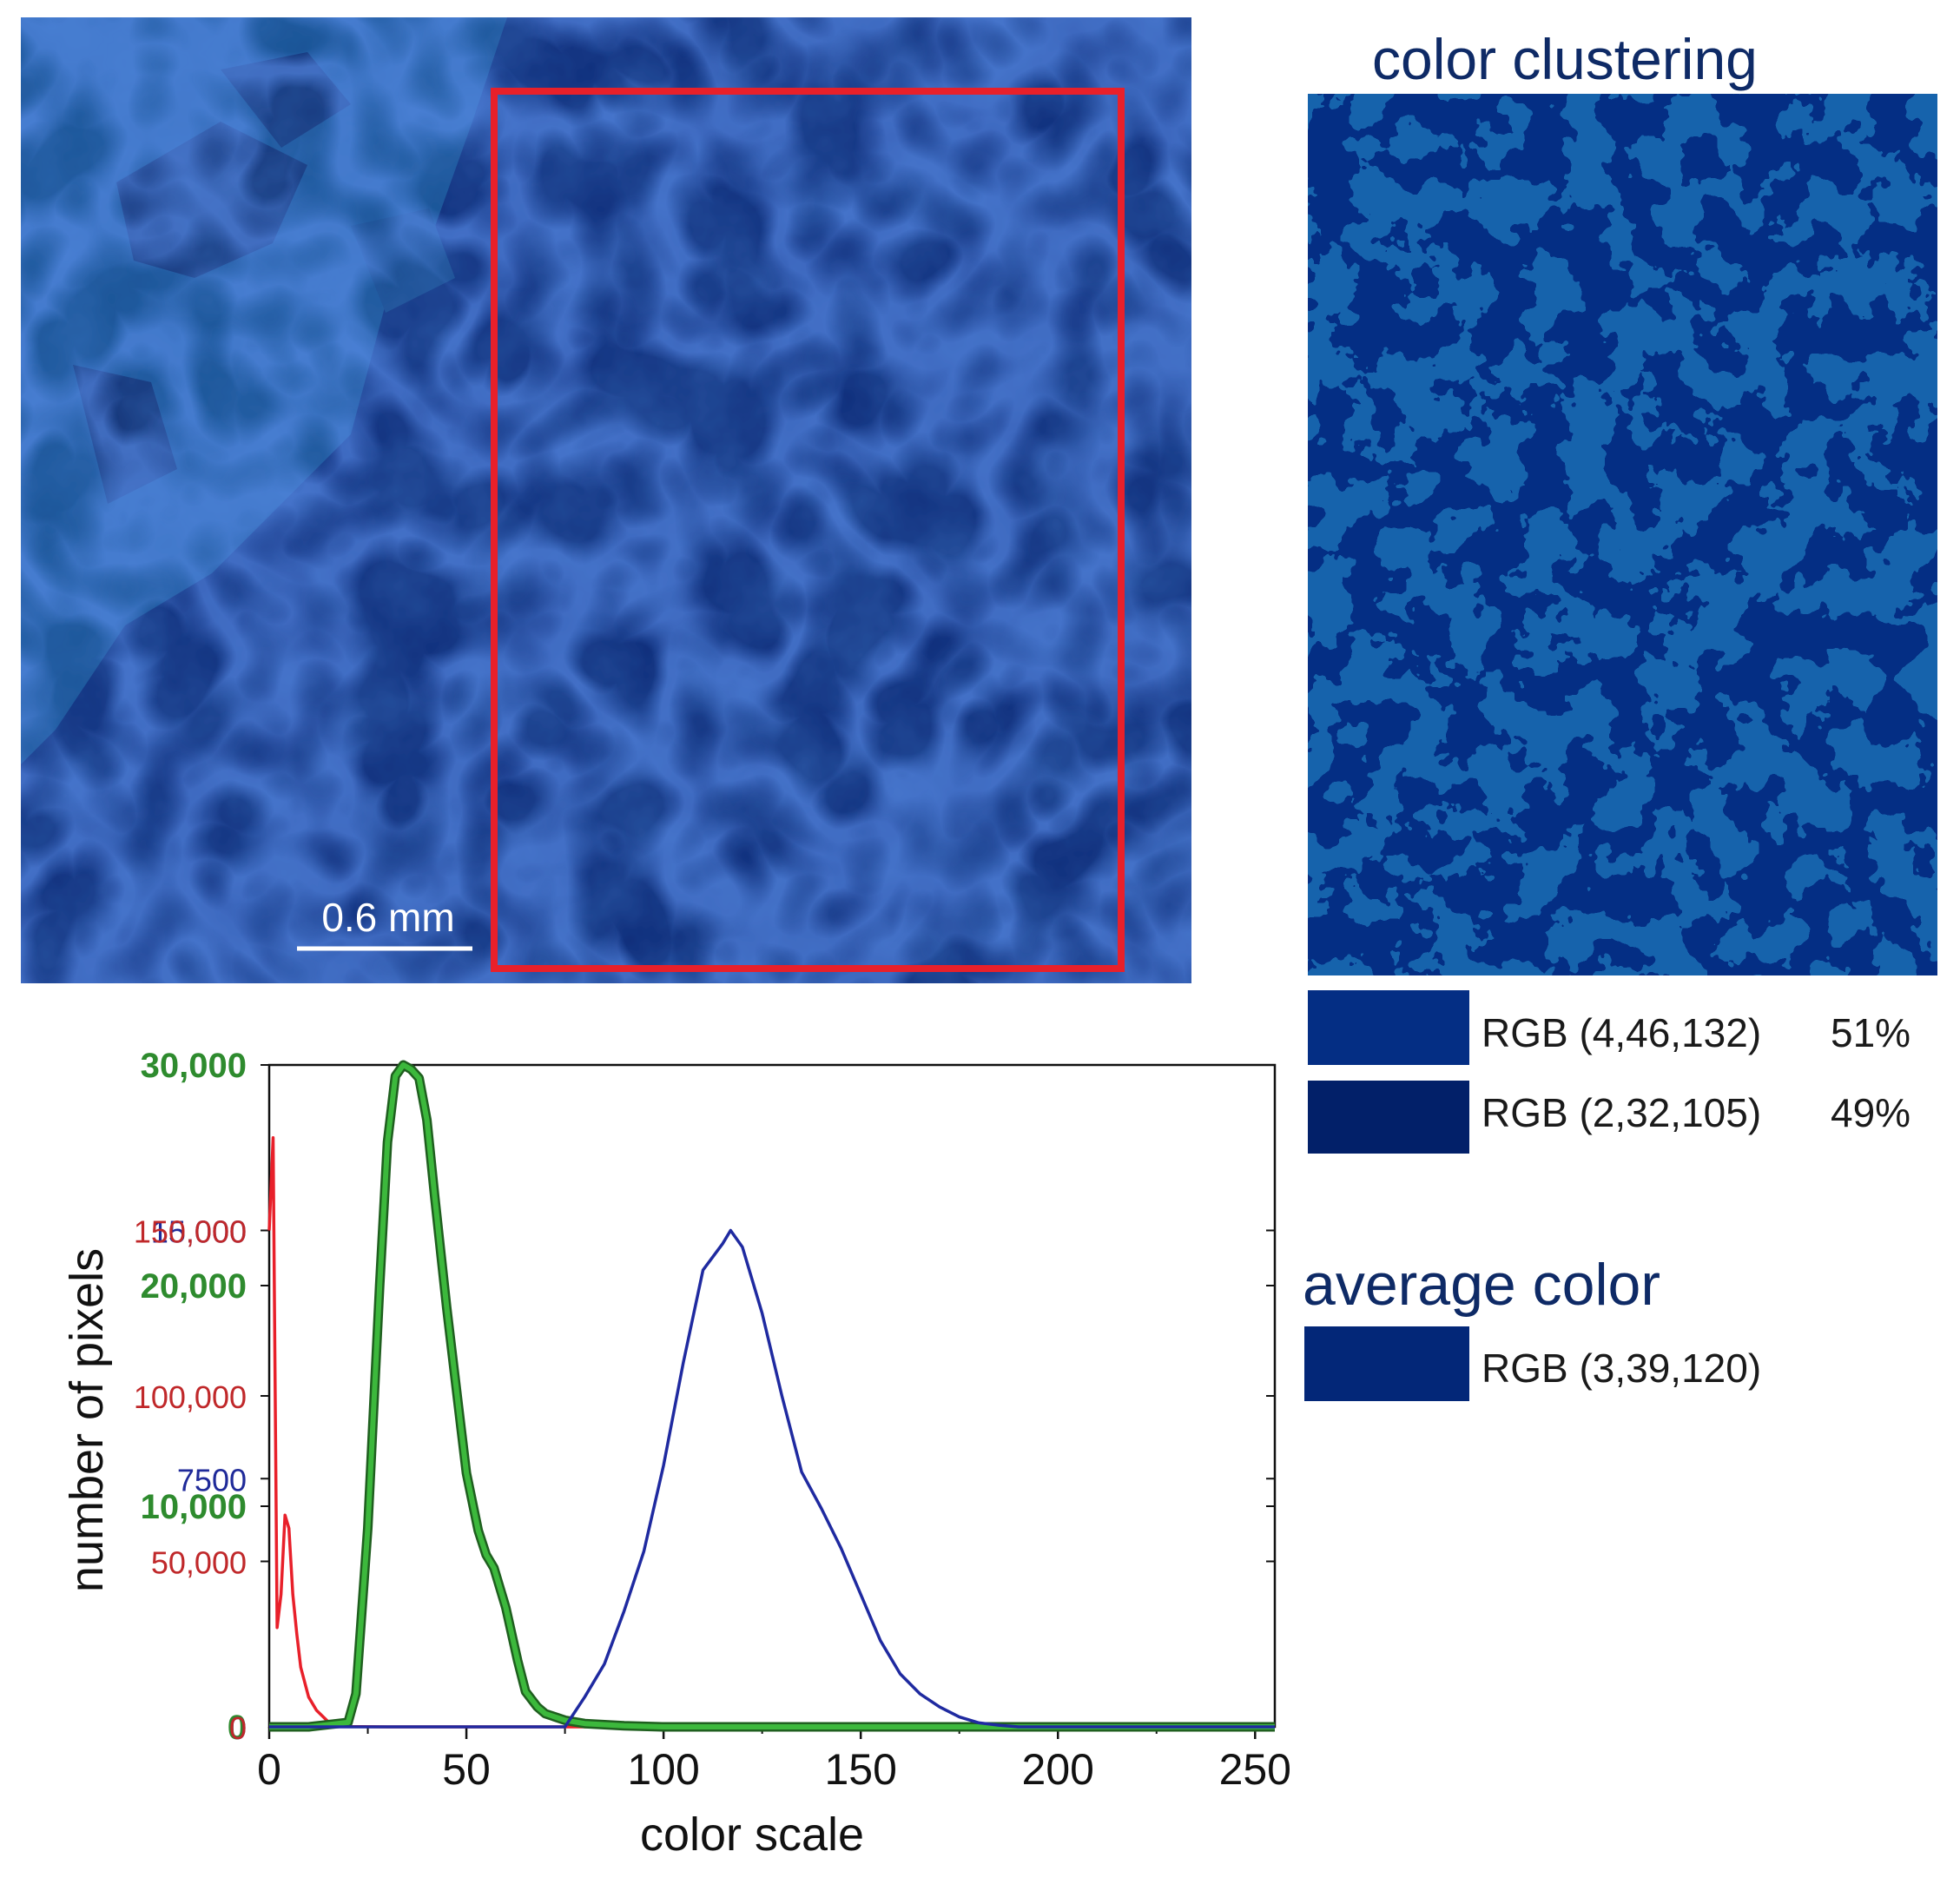 The width and height of the screenshot is (1960, 1878). I want to click on average-color-label: RGB (3,39,120), so click(1622, 1368).